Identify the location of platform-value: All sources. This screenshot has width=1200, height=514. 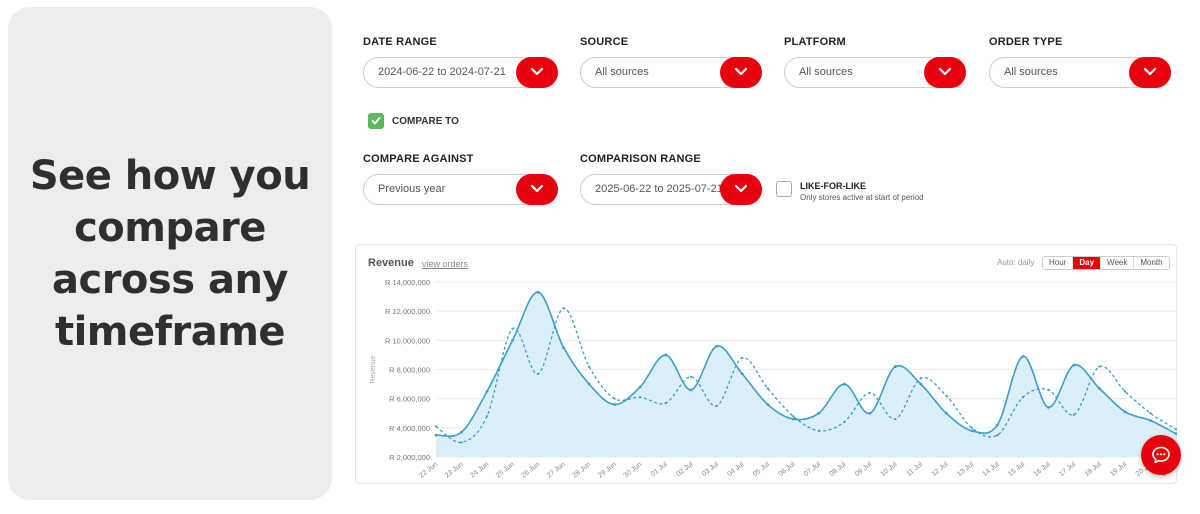
(826, 72).